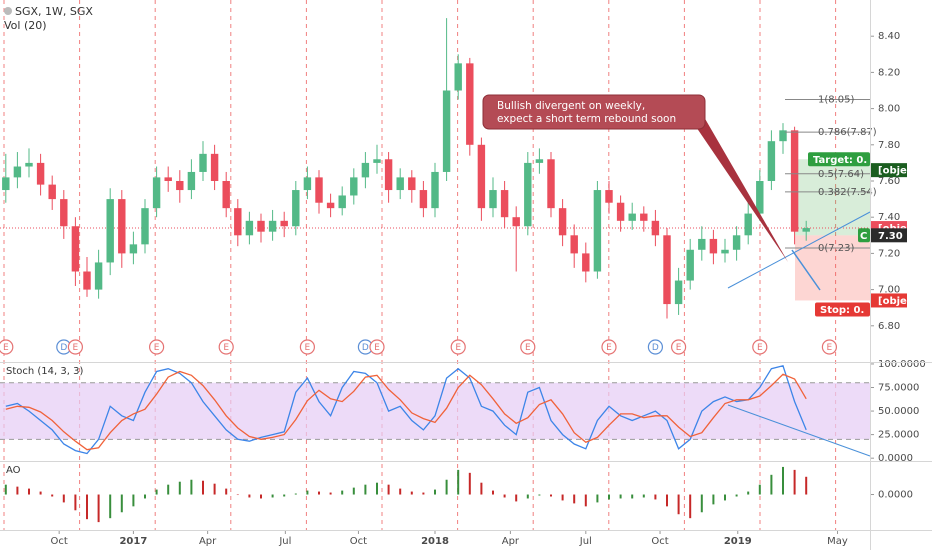  Describe the element at coordinates (59, 541) in the screenshot. I see `x-tick-label: Oct` at that location.